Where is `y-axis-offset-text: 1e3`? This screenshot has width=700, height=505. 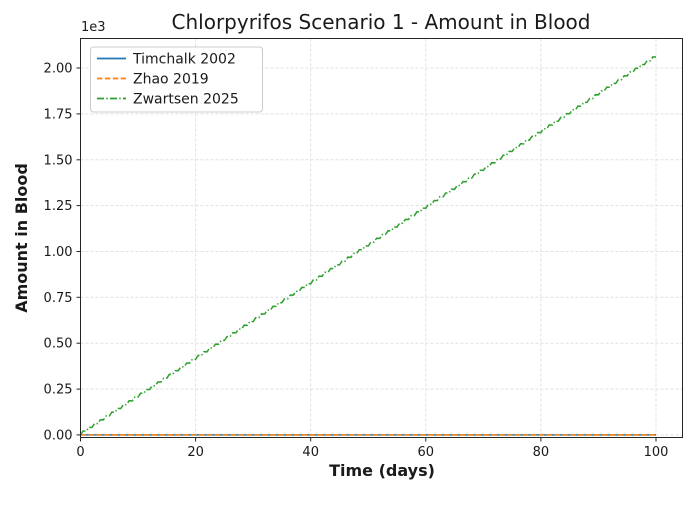
y-axis-offset-text: 1e3 is located at coordinates (93, 27).